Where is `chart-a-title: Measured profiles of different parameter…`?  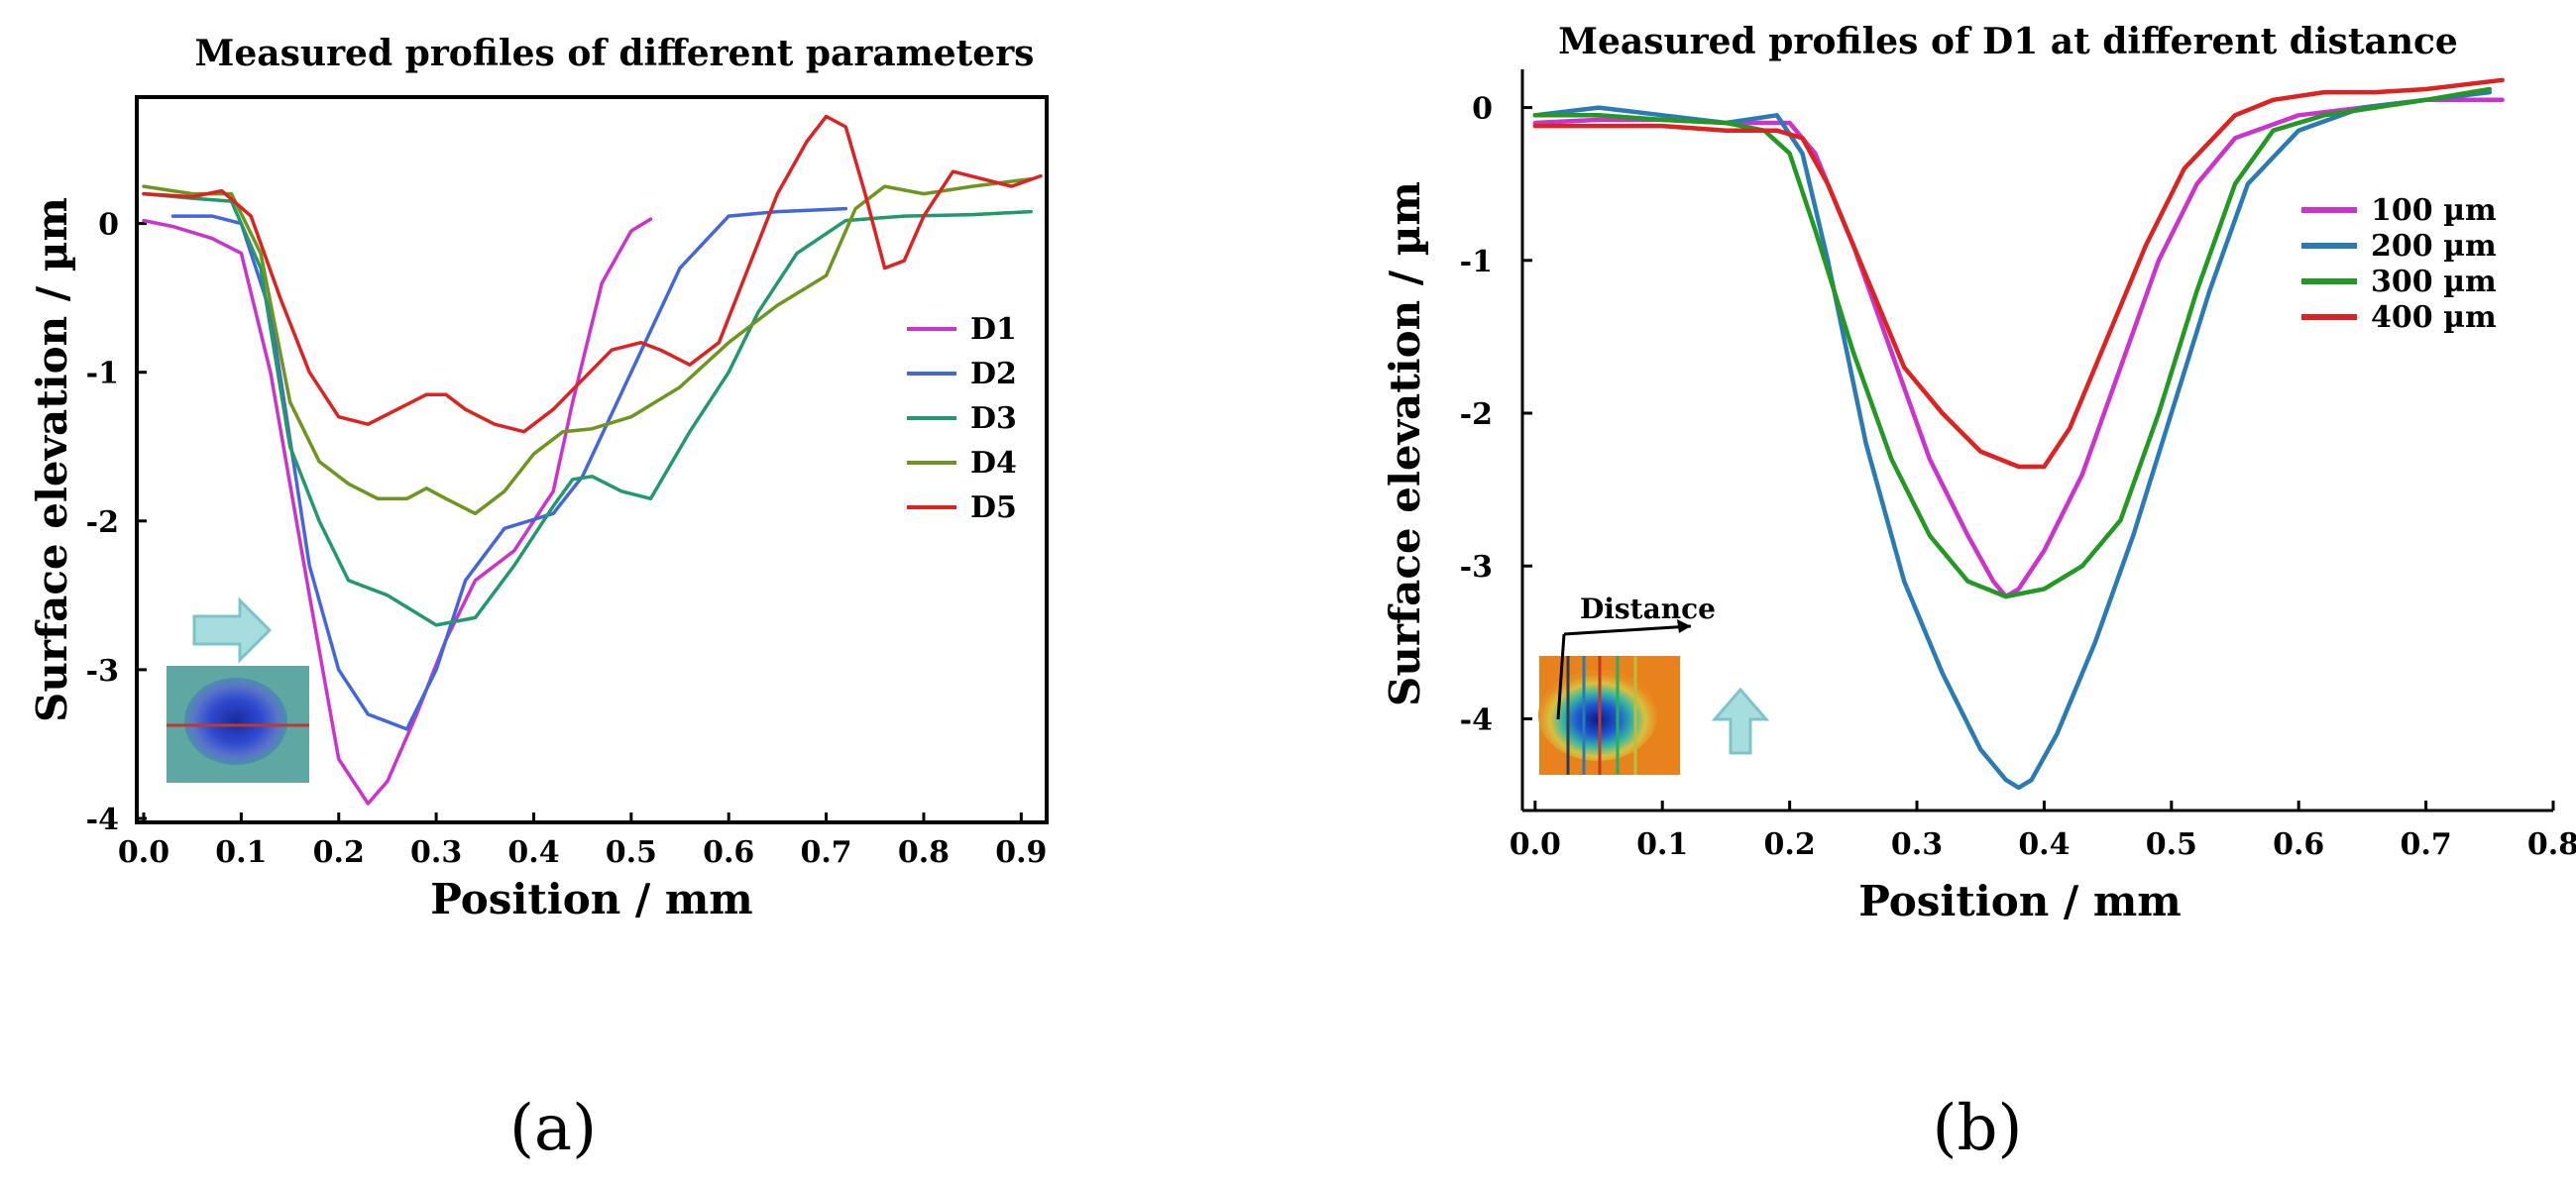 chart-a-title: Measured profiles of different parameter… is located at coordinates (615, 54).